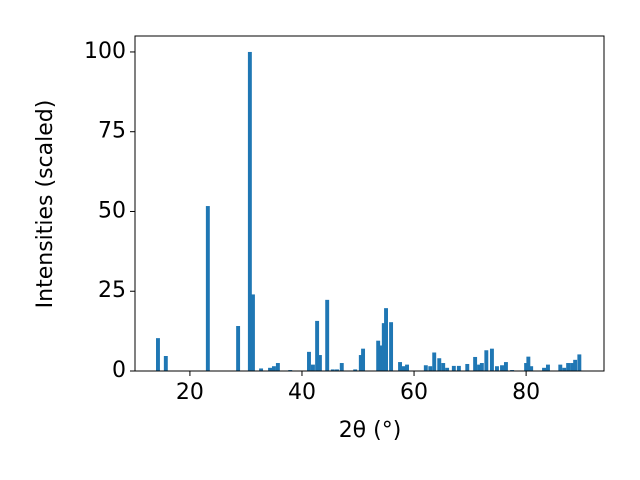  Describe the element at coordinates (112, 210) in the screenshot. I see `y-tick-label: 50` at that location.